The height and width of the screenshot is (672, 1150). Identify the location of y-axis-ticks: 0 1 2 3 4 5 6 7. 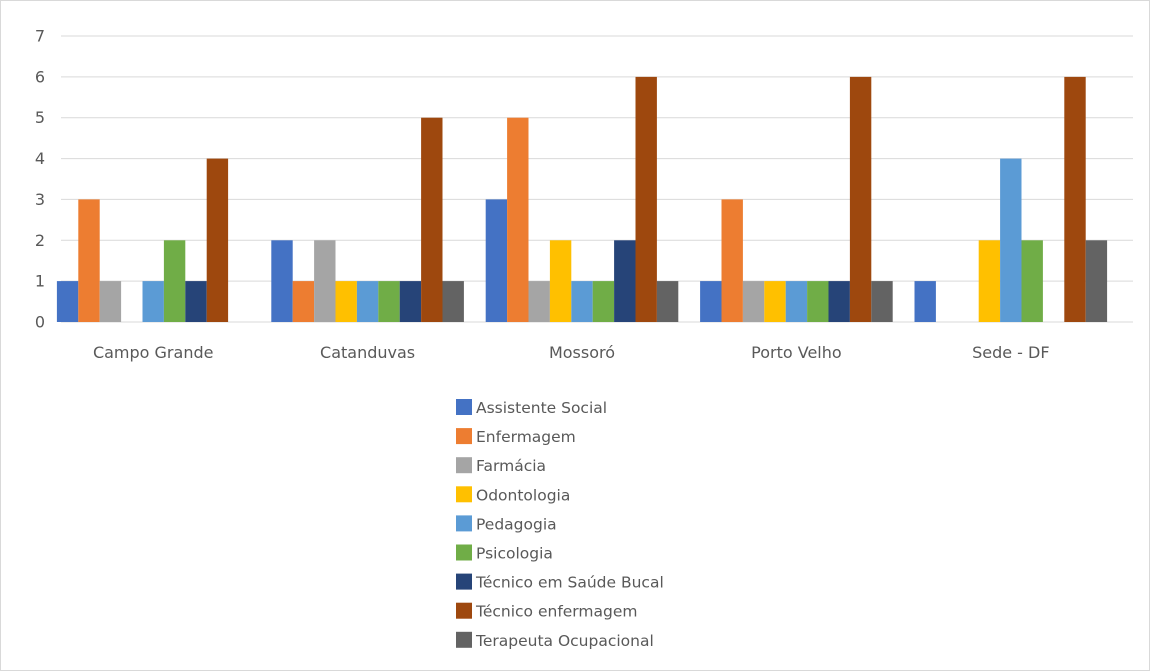
(40, 179).